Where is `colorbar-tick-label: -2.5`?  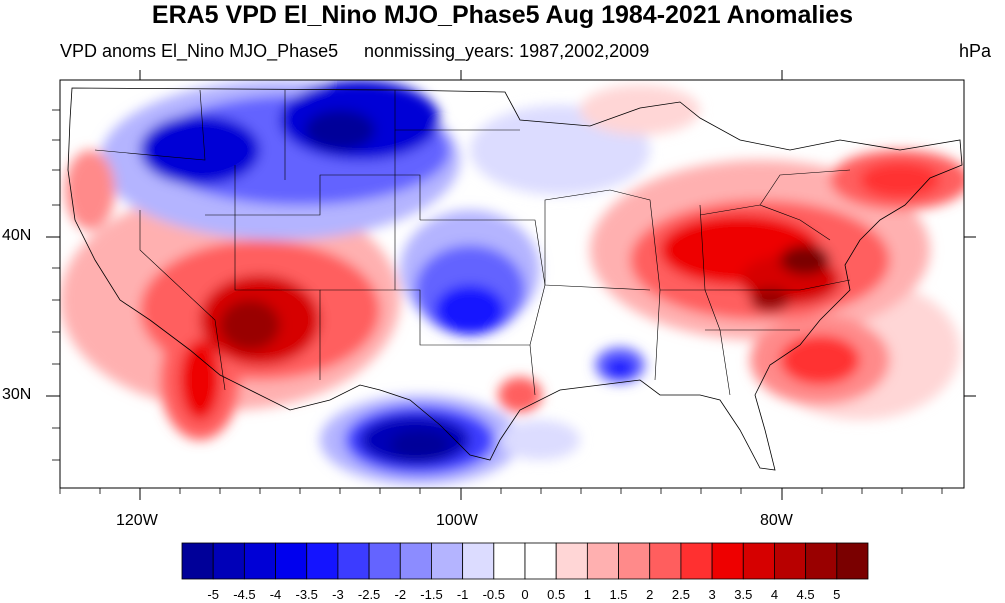
colorbar-tick-label: -2.5 is located at coordinates (369, 594).